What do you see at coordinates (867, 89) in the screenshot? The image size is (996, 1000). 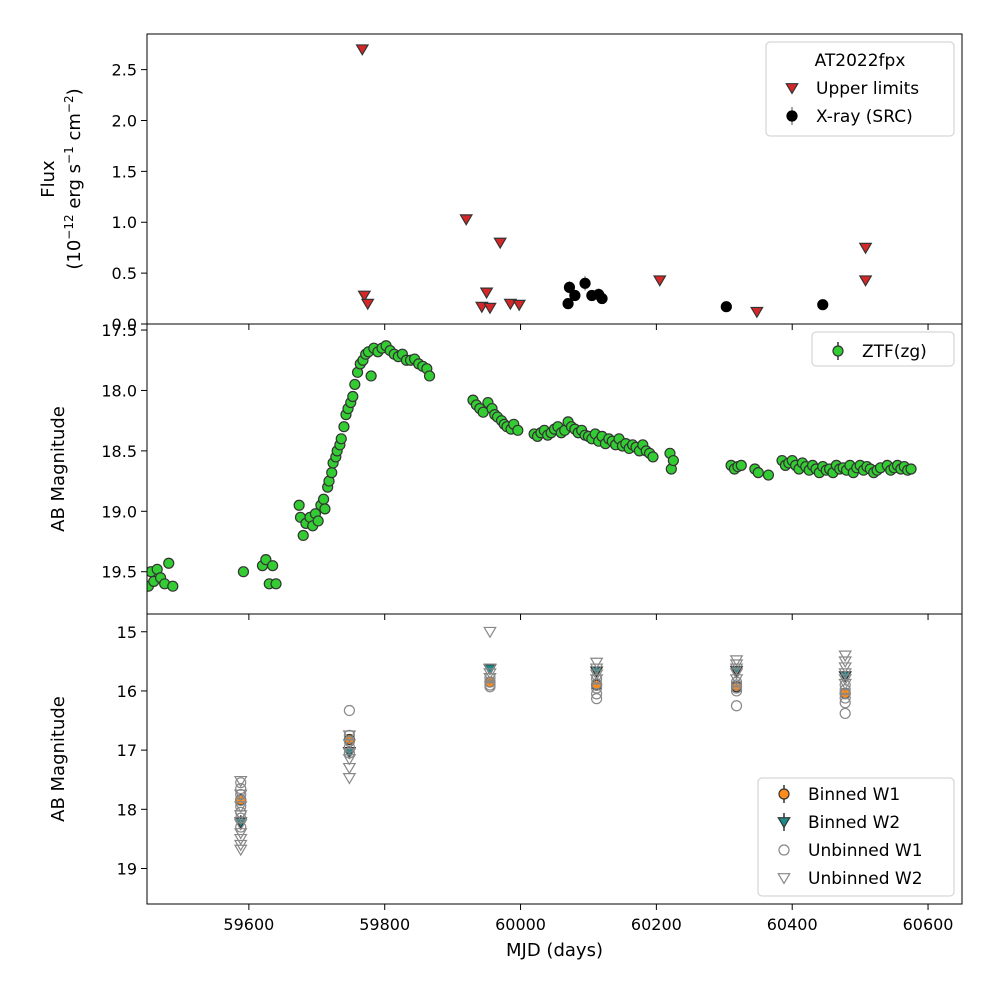 I see `legend-label: Upper limits` at bounding box center [867, 89].